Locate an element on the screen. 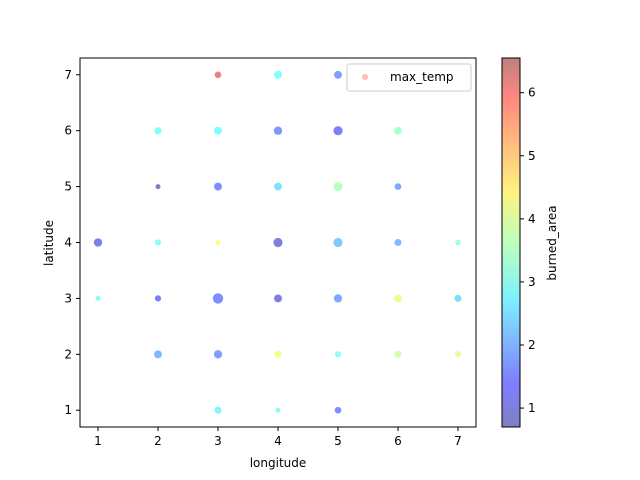 The height and width of the screenshot is (480, 640). x-tick-label: 5 is located at coordinates (338, 441).